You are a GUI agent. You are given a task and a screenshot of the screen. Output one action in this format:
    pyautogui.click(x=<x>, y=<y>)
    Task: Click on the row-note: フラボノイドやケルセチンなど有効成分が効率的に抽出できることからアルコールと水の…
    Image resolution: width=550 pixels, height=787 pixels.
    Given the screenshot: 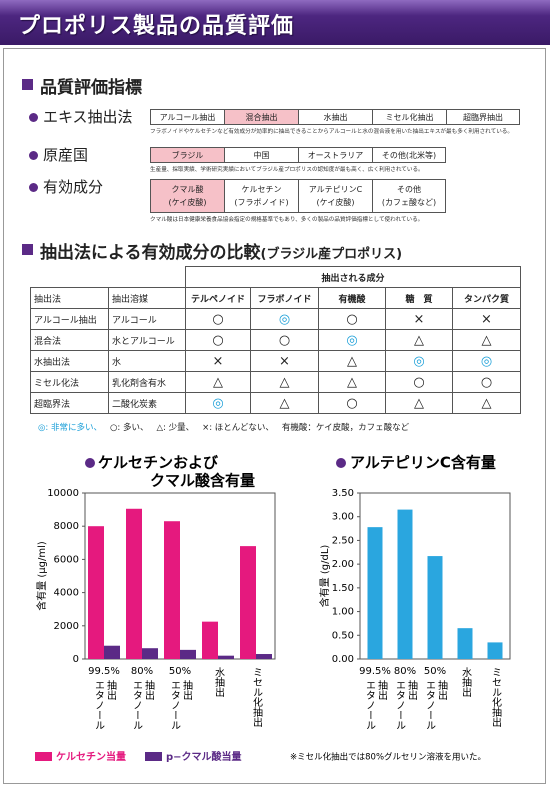 What is the action you would take?
    pyautogui.click(x=331, y=132)
    